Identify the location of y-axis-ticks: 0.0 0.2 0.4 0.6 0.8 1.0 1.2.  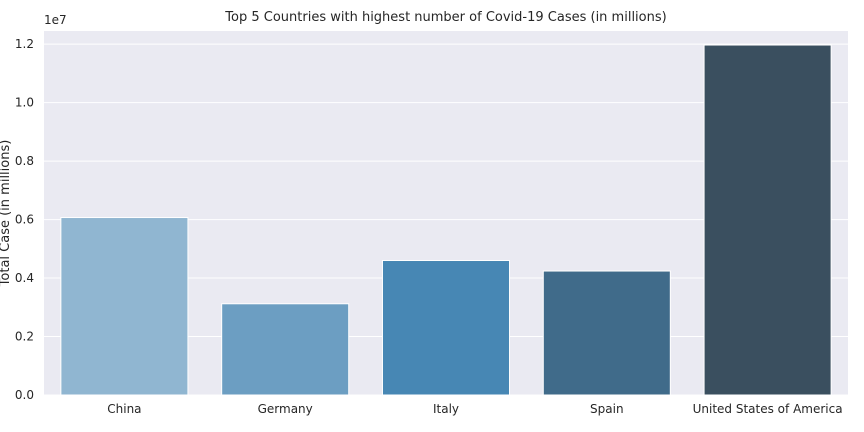
(24, 219).